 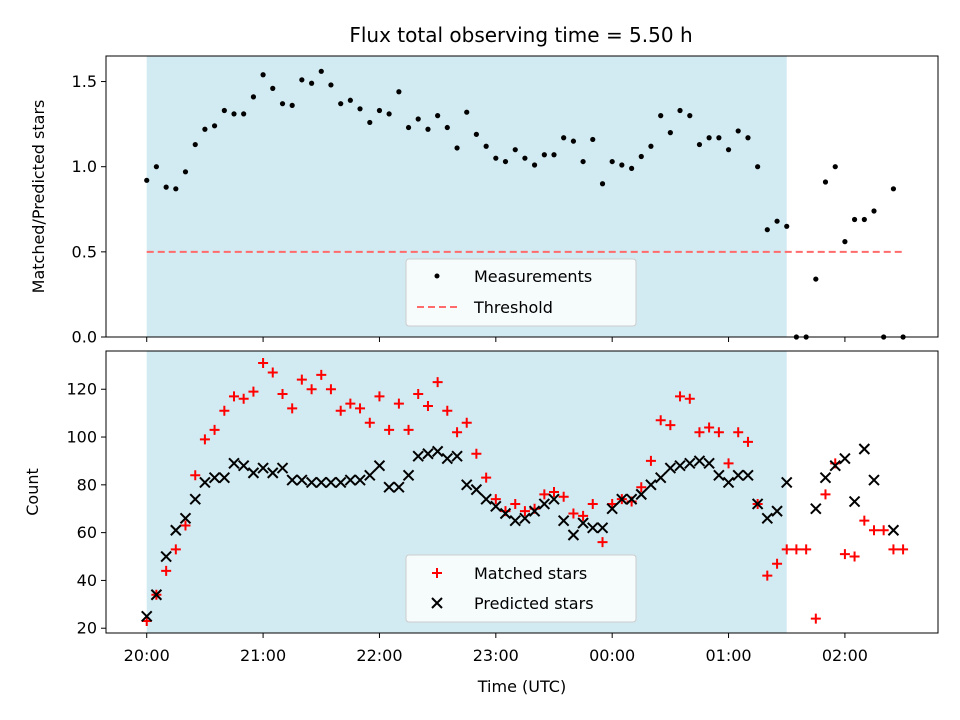 What do you see at coordinates (87, 484) in the screenshot?
I see `bottom-y-tick-label: 80` at bounding box center [87, 484].